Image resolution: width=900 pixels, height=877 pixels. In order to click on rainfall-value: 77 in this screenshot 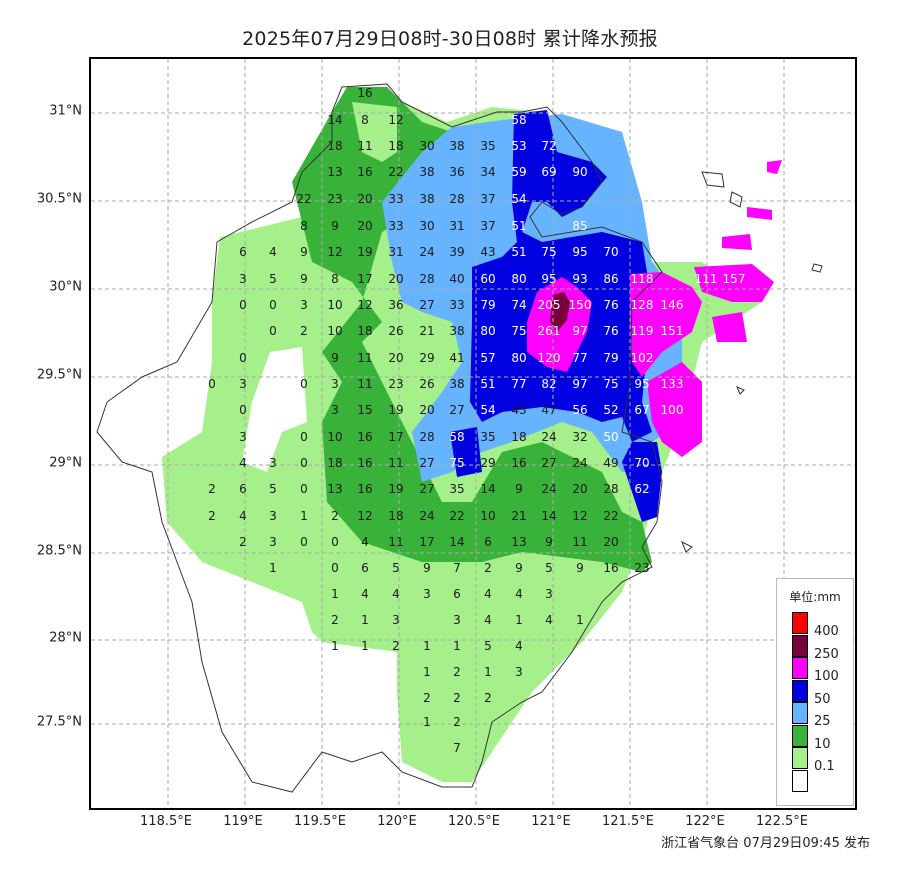, I will do `click(519, 384)`.